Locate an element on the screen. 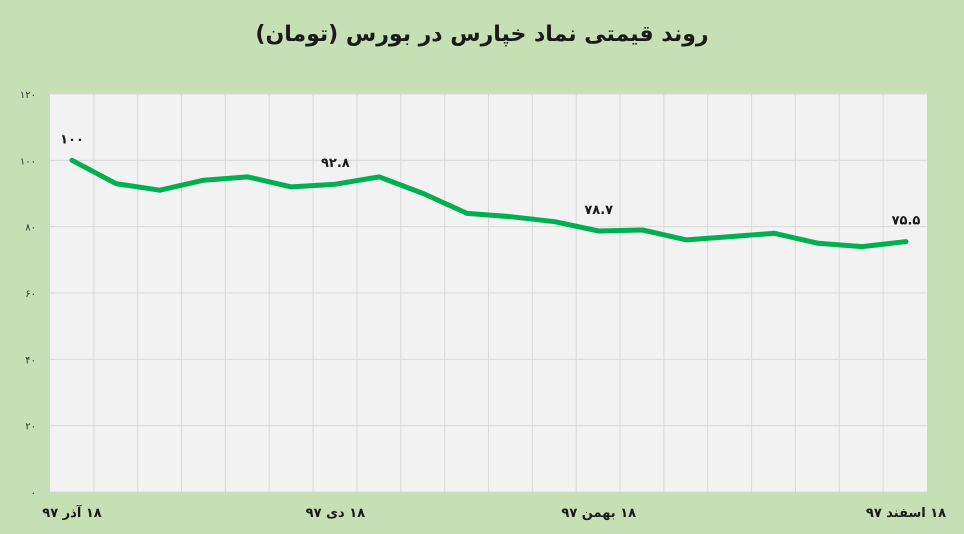 This screenshot has height=534, width=964. x-tick-label: ۱۸ بهمن ۹۷ is located at coordinates (598, 513).